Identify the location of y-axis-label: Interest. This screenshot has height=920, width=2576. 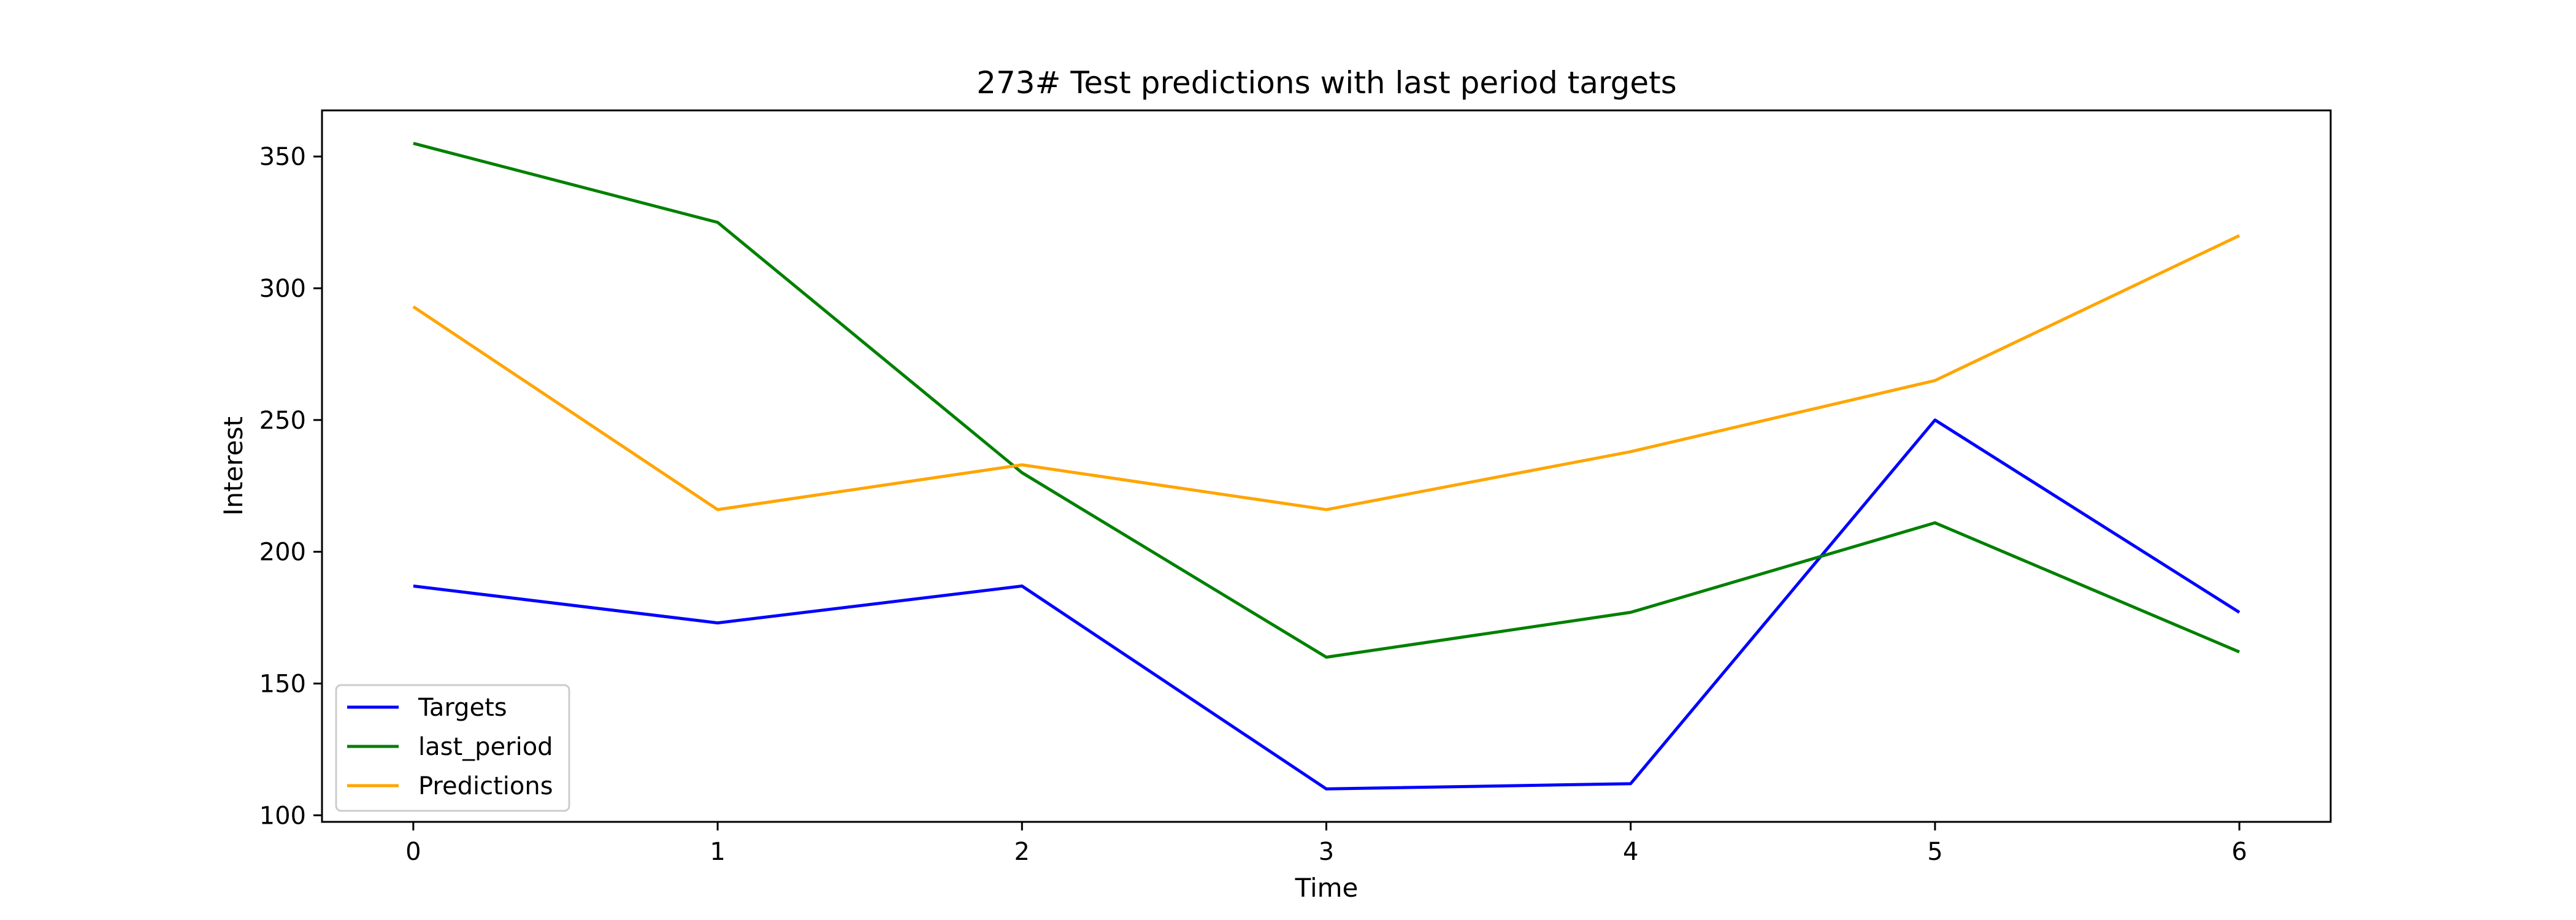
(233, 466).